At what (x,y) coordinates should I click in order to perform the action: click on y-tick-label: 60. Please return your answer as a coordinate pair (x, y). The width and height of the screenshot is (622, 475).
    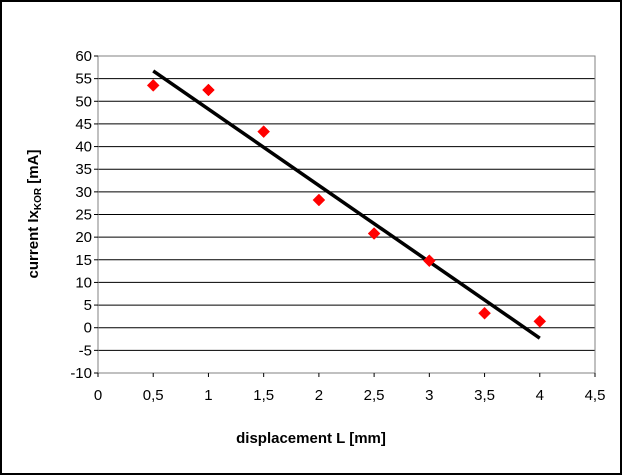
    Looking at the image, I should click on (83, 56).